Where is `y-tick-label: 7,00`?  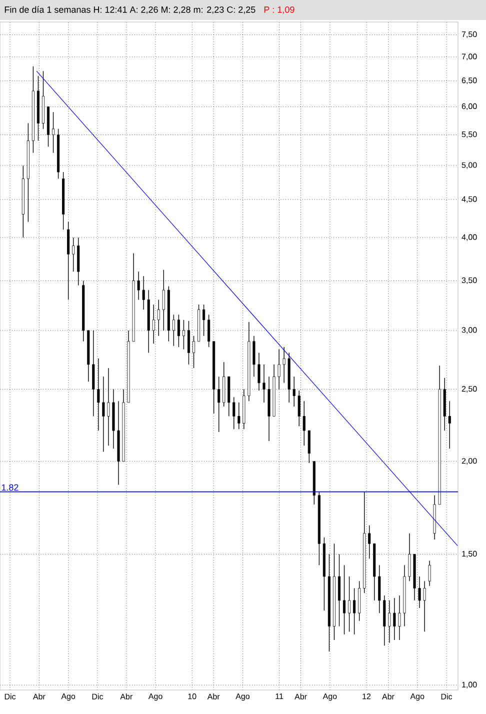
y-tick-label: 7,00 is located at coordinates (469, 57).